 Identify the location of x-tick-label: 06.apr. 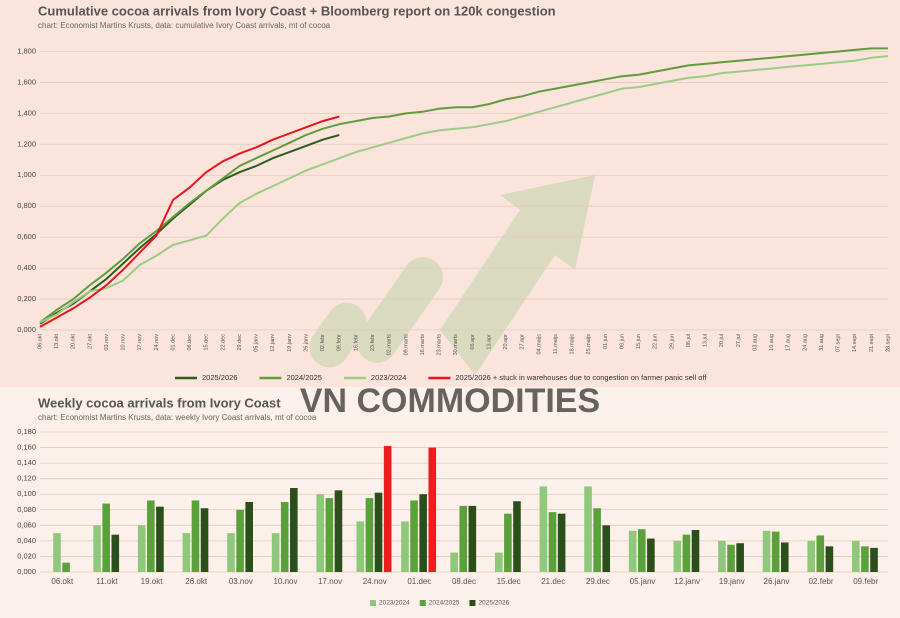
(473, 342).